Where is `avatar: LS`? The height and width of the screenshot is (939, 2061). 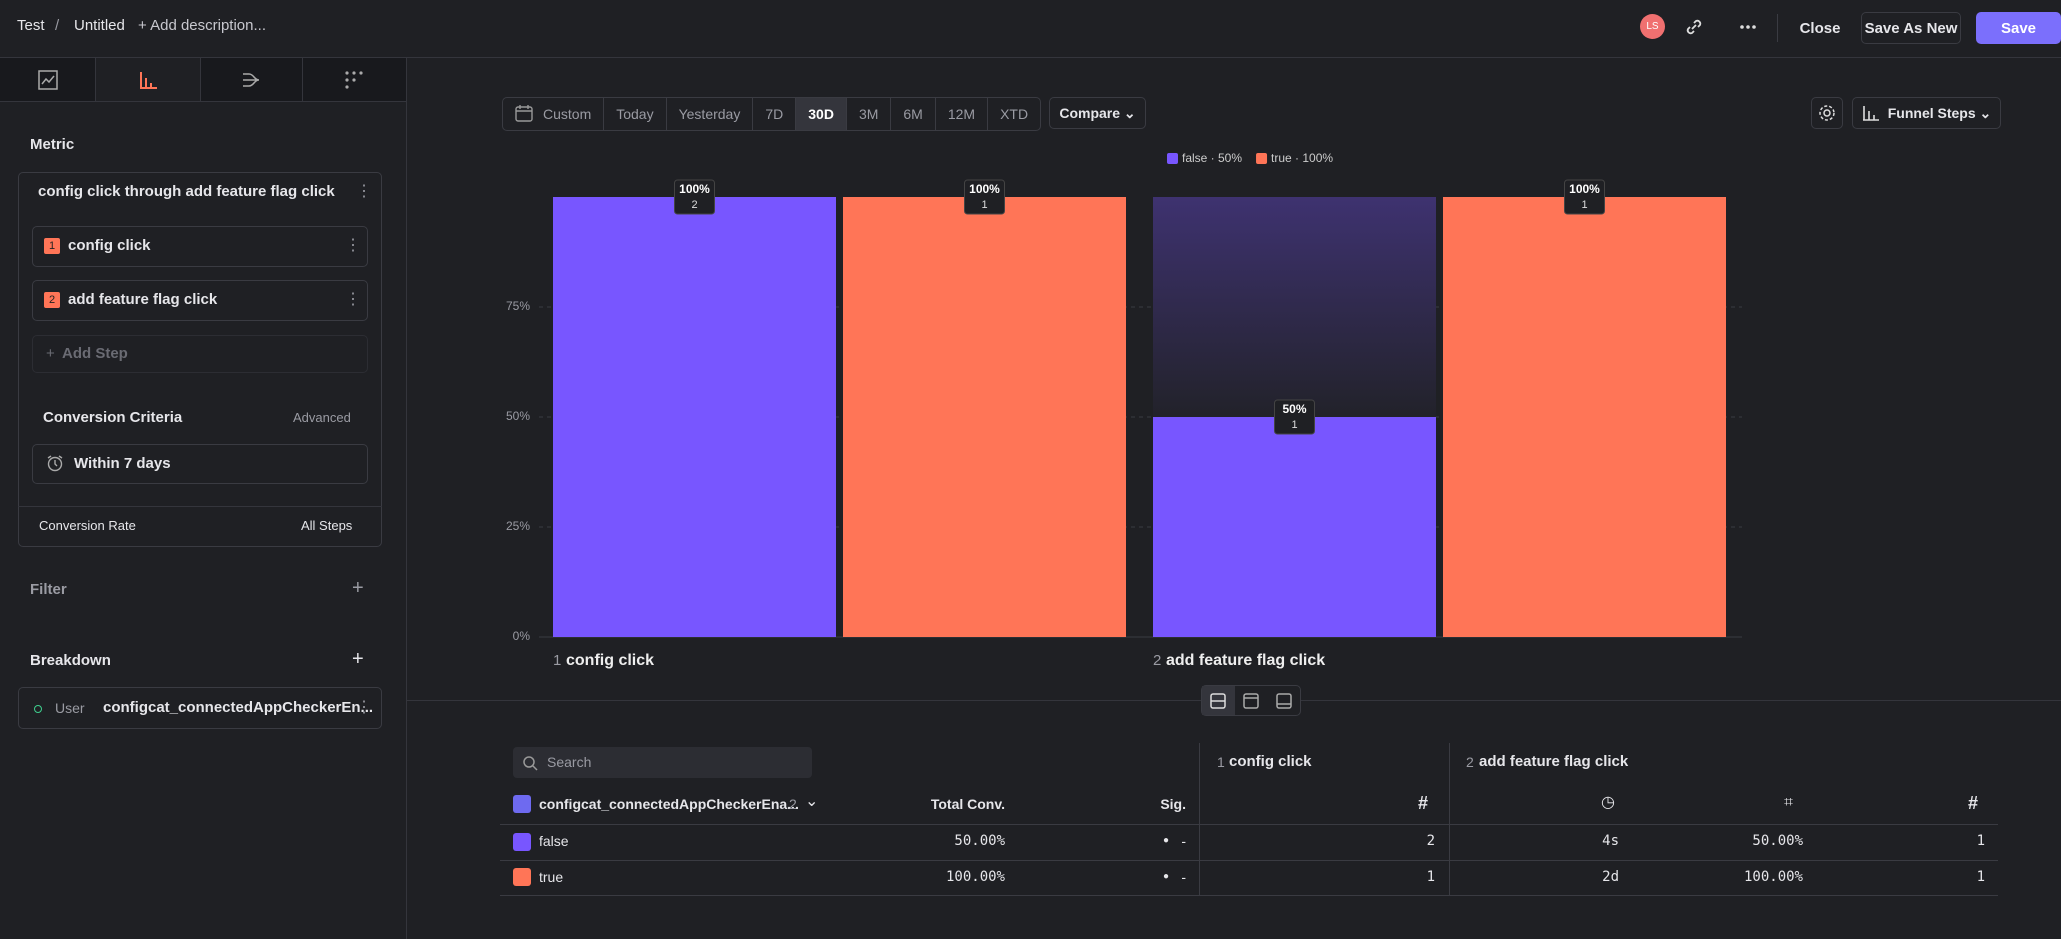 avatar: LS is located at coordinates (1652, 26).